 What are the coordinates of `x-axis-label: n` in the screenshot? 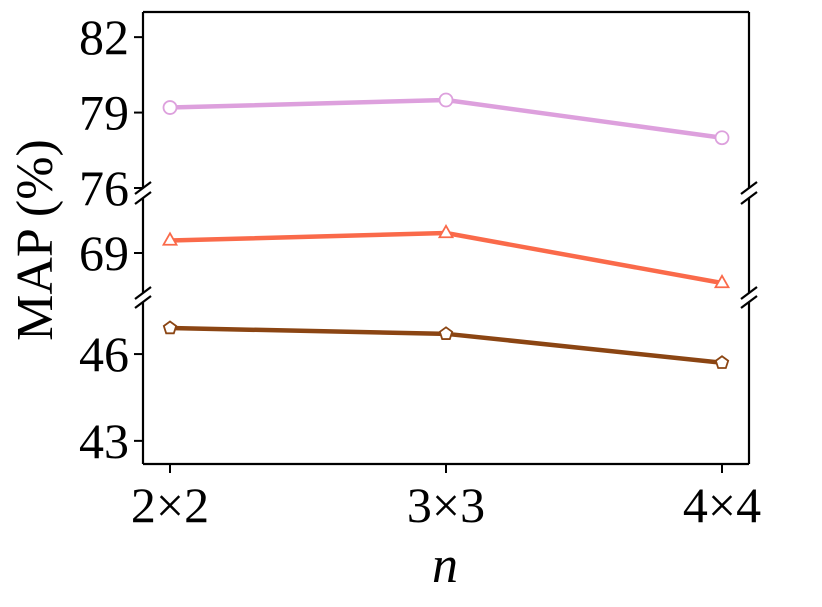 It's located at (445, 565).